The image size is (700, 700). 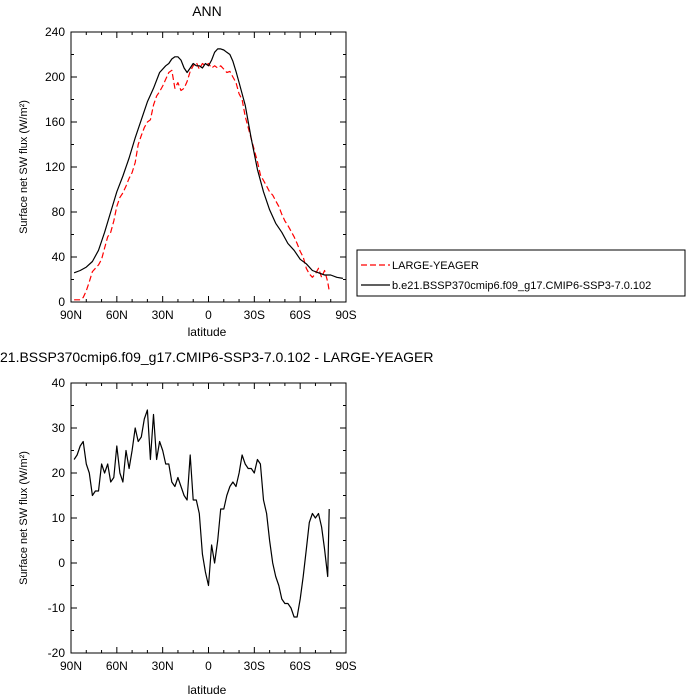 I want to click on chart-1-y-tick-label: 200, so click(x=55, y=77).